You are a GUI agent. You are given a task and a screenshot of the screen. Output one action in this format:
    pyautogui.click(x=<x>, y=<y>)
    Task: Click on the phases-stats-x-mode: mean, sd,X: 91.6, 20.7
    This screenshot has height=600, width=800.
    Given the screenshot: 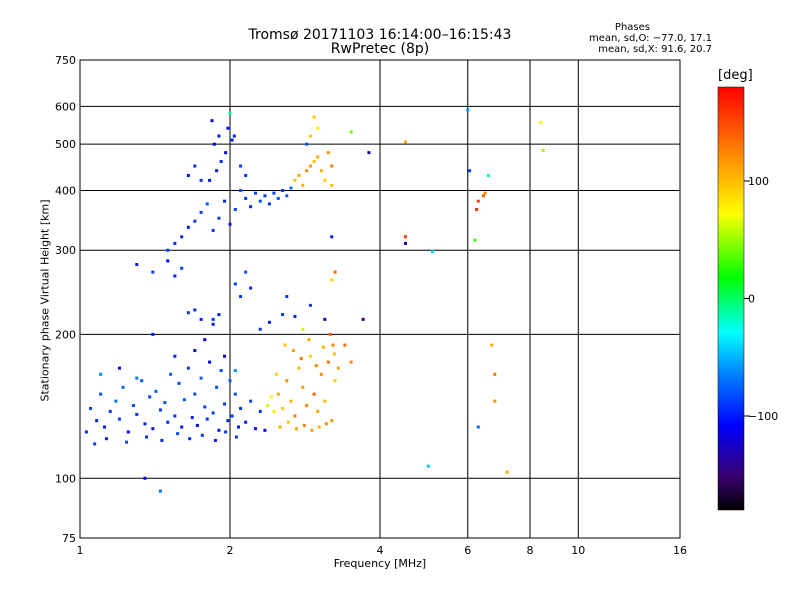 What is the action you would take?
    pyautogui.click(x=655, y=49)
    